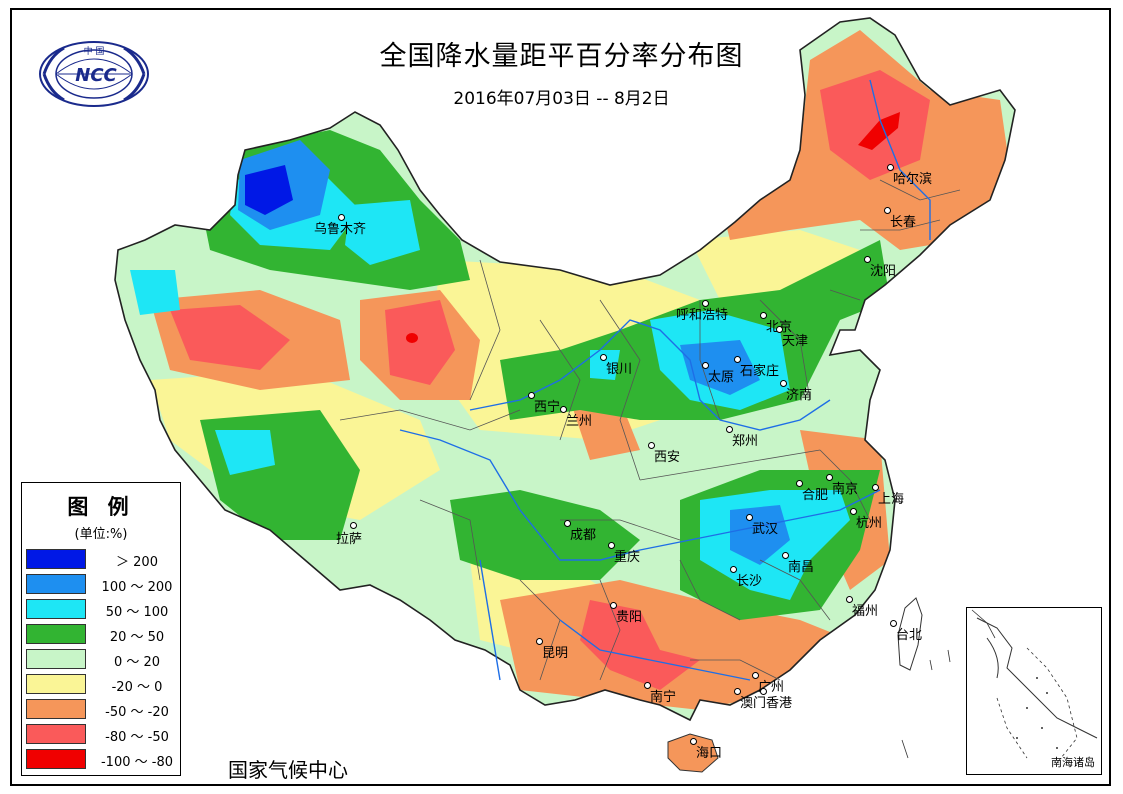  Describe the element at coordinates (616, 365) in the screenshot. I see `city-label: 银川` at that location.